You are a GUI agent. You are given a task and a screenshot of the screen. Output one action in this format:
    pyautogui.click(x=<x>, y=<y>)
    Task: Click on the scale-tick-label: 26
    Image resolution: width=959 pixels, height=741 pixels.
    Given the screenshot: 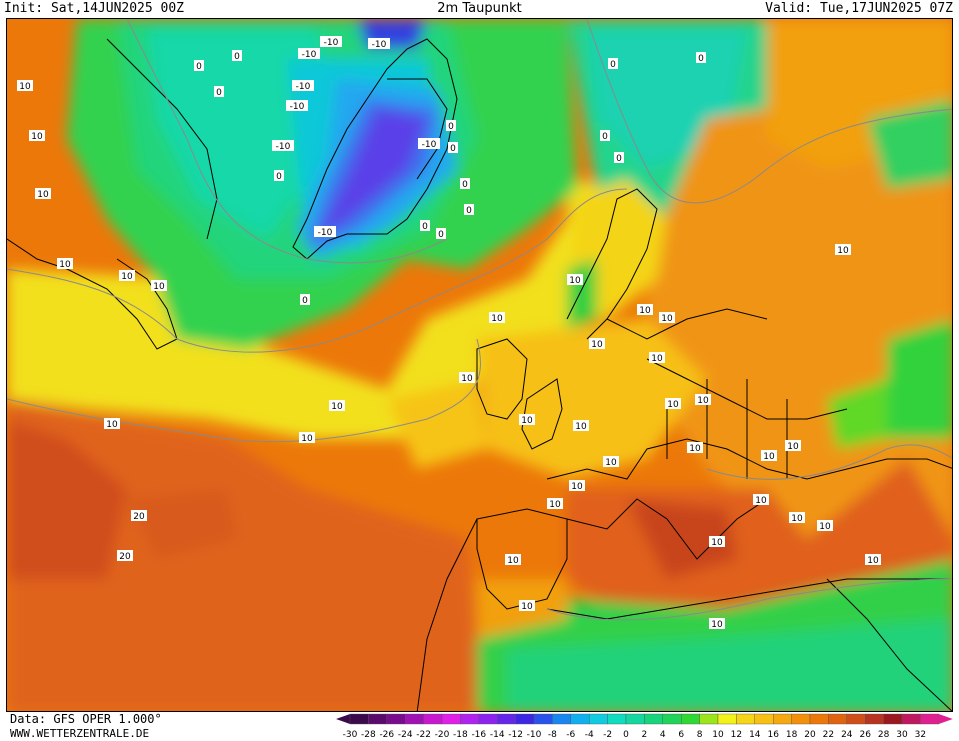 What is the action you would take?
    pyautogui.click(x=865, y=735)
    